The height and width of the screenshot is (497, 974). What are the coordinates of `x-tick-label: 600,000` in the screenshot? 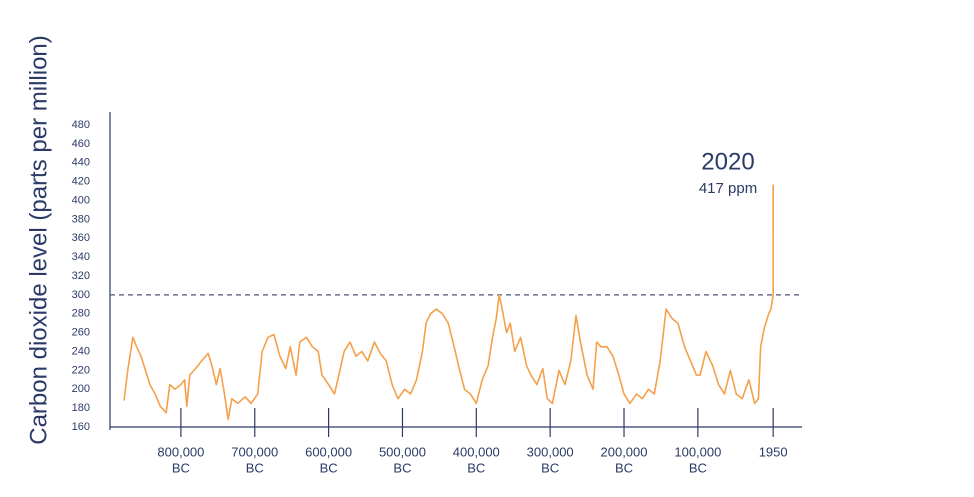 It's located at (328, 451).